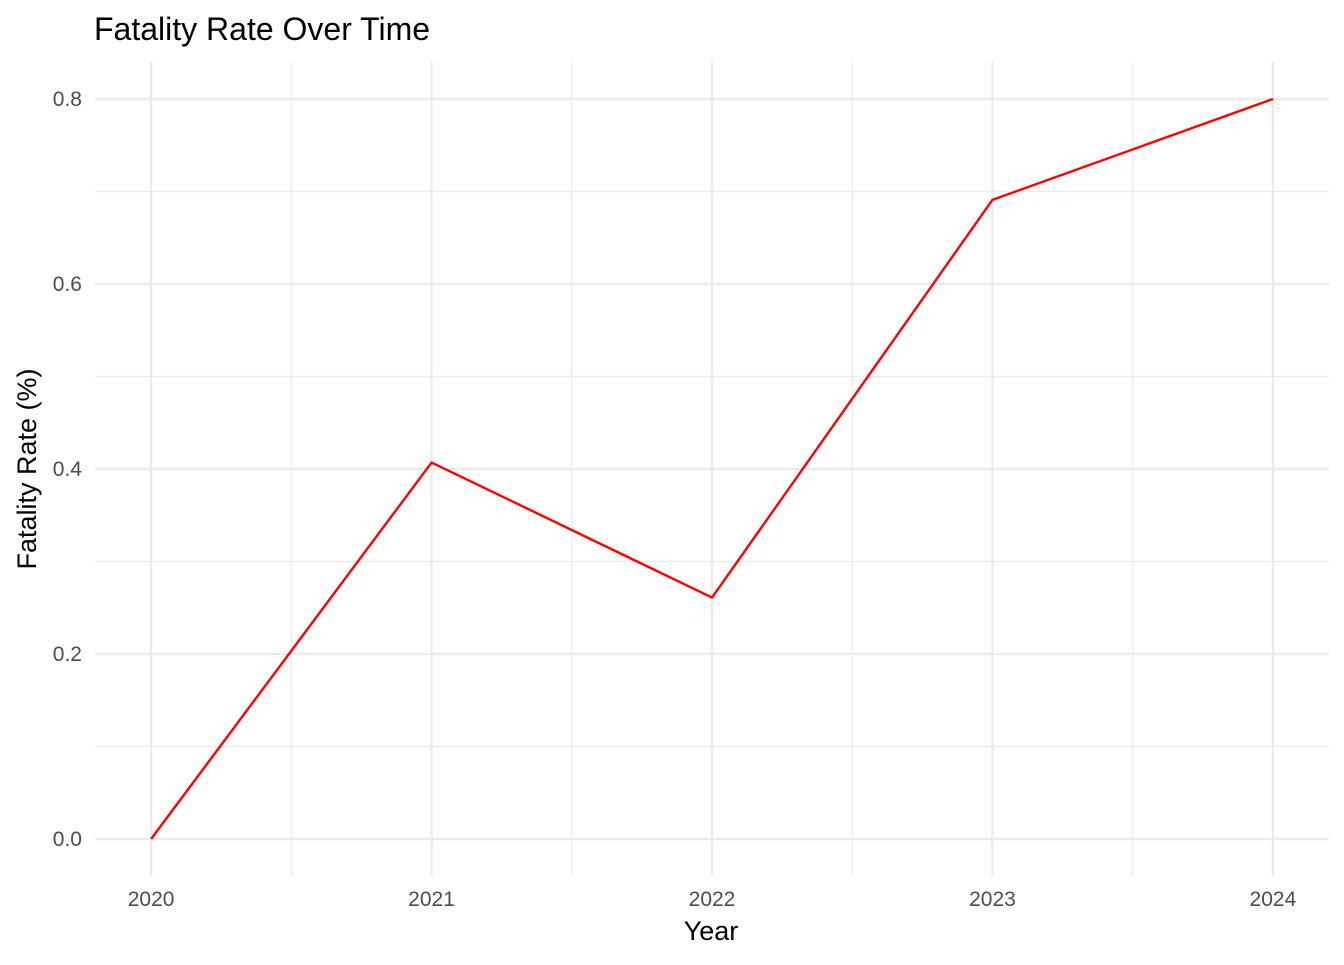  I want to click on x-tick-label: 2024, so click(1273, 899).